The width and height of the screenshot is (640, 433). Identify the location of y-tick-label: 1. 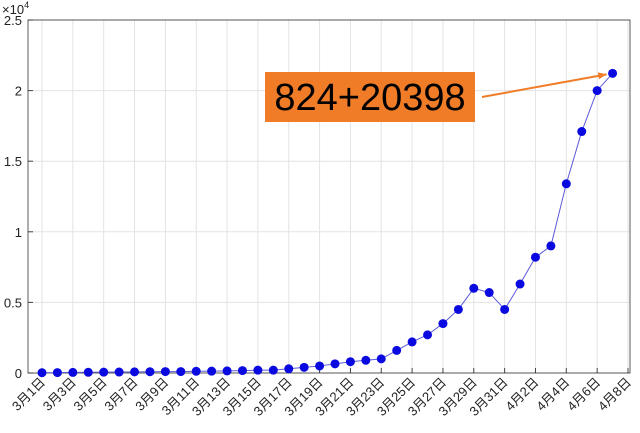
(18, 232).